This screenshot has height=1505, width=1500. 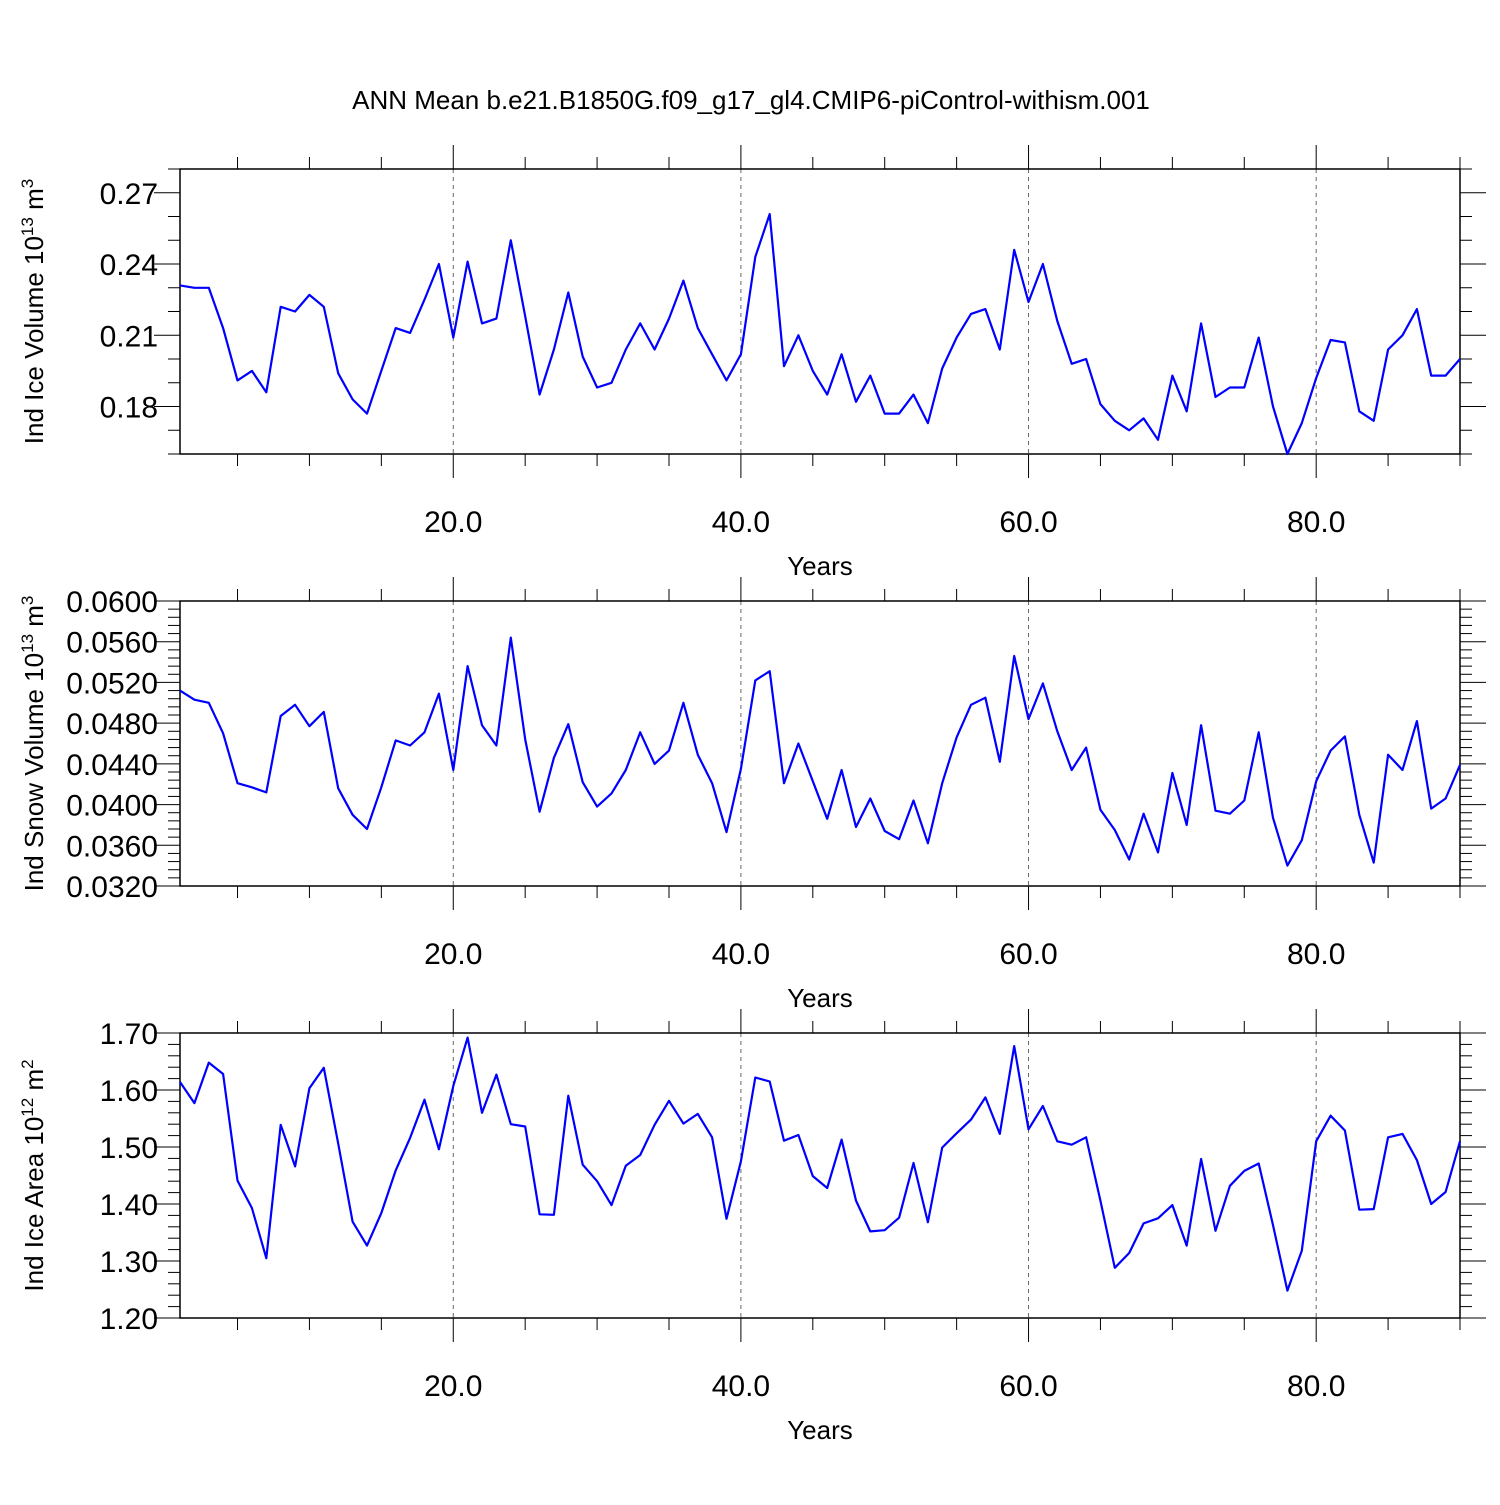 What do you see at coordinates (33, 744) in the screenshot?
I see `y-axis-title: Ind Snow Volume 1013 m3` at bounding box center [33, 744].